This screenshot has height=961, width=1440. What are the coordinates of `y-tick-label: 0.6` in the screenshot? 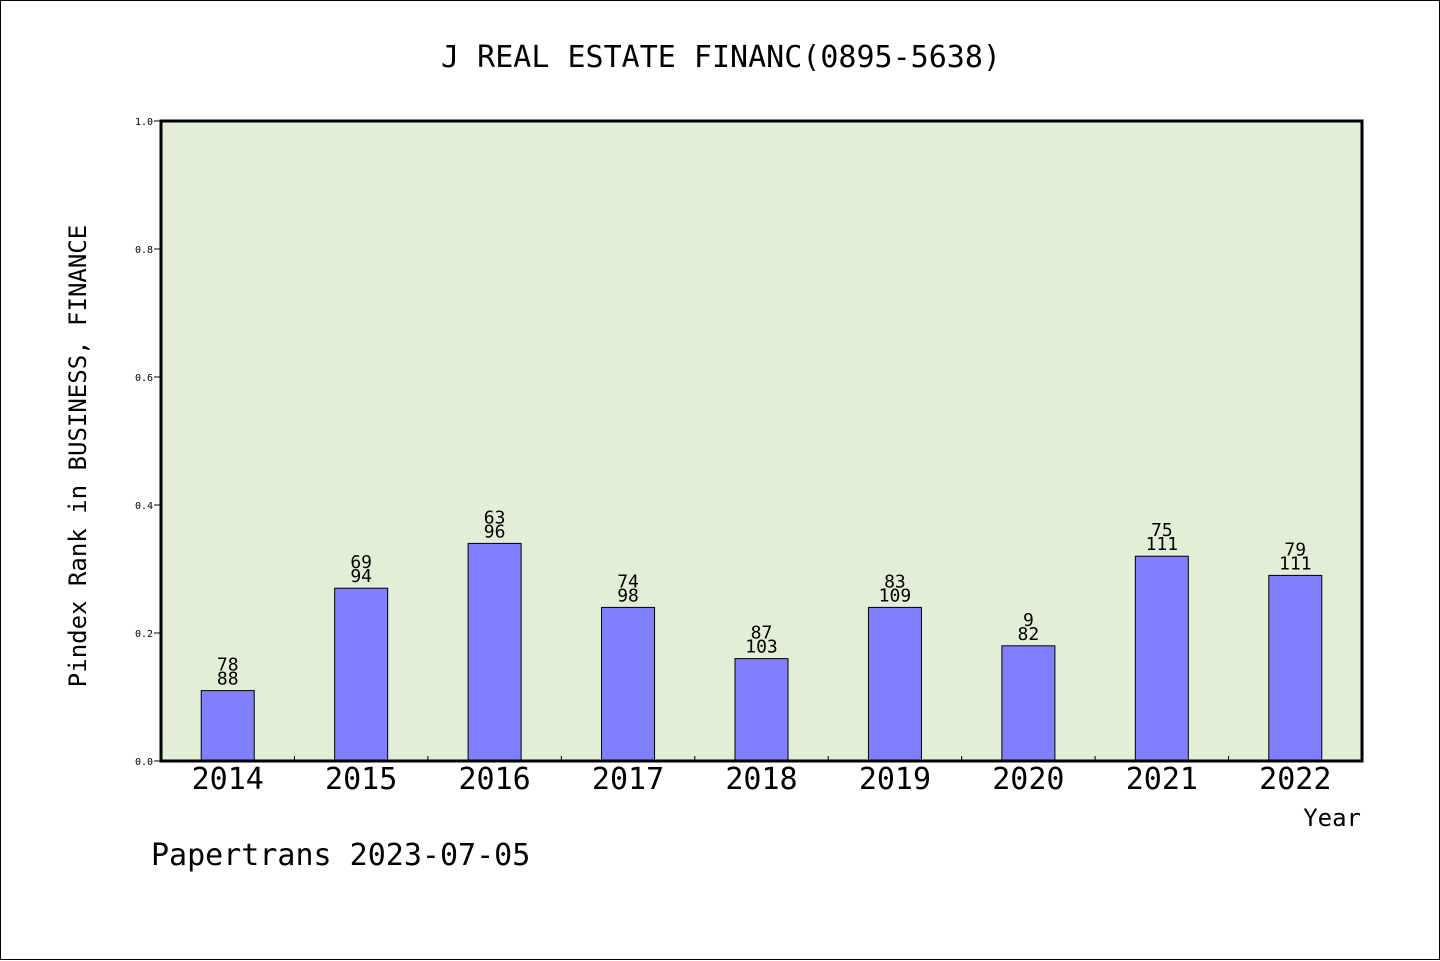 It's located at (144, 378).